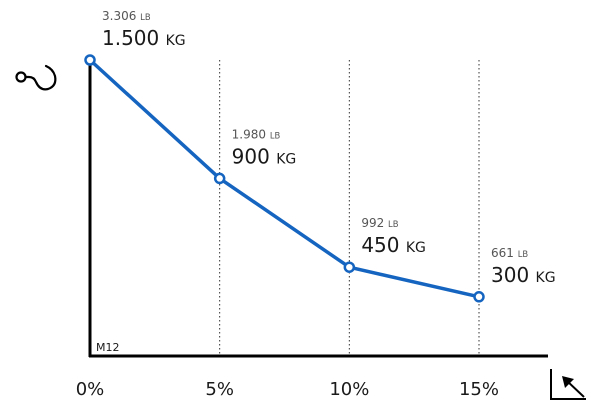  Describe the element at coordinates (509, 253) in the screenshot. I see `lb-value-label: 661 LB` at that location.